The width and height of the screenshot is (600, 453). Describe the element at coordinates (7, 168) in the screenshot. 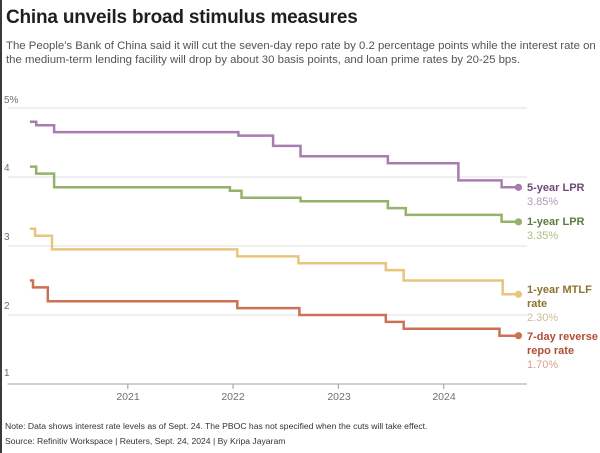

I see `y-tick-label: 4` at that location.